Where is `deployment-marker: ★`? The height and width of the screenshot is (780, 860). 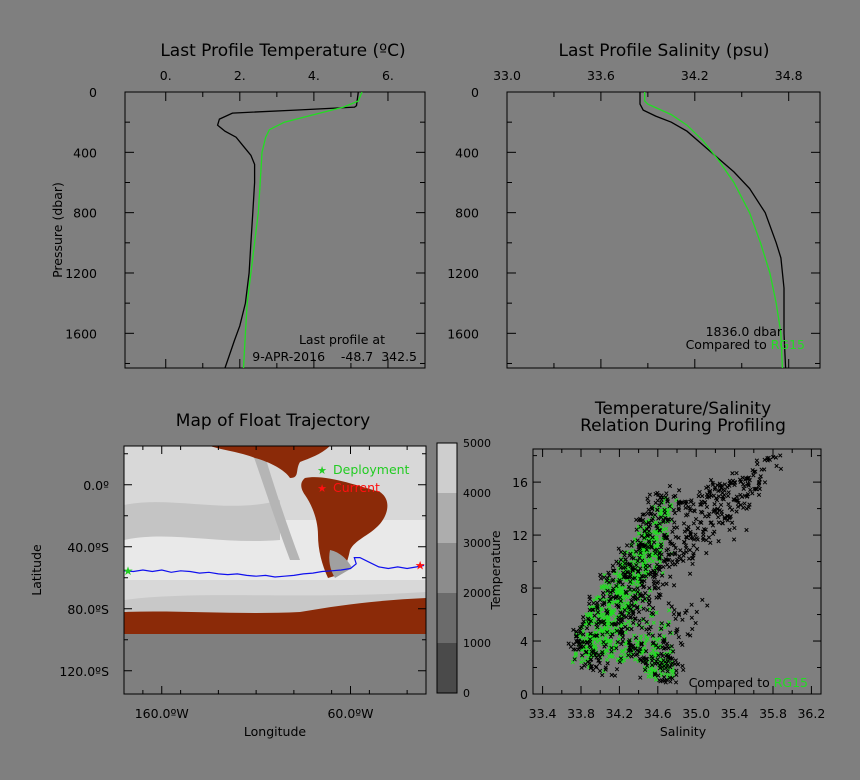
deployment-marker: ★ is located at coordinates (128, 571).